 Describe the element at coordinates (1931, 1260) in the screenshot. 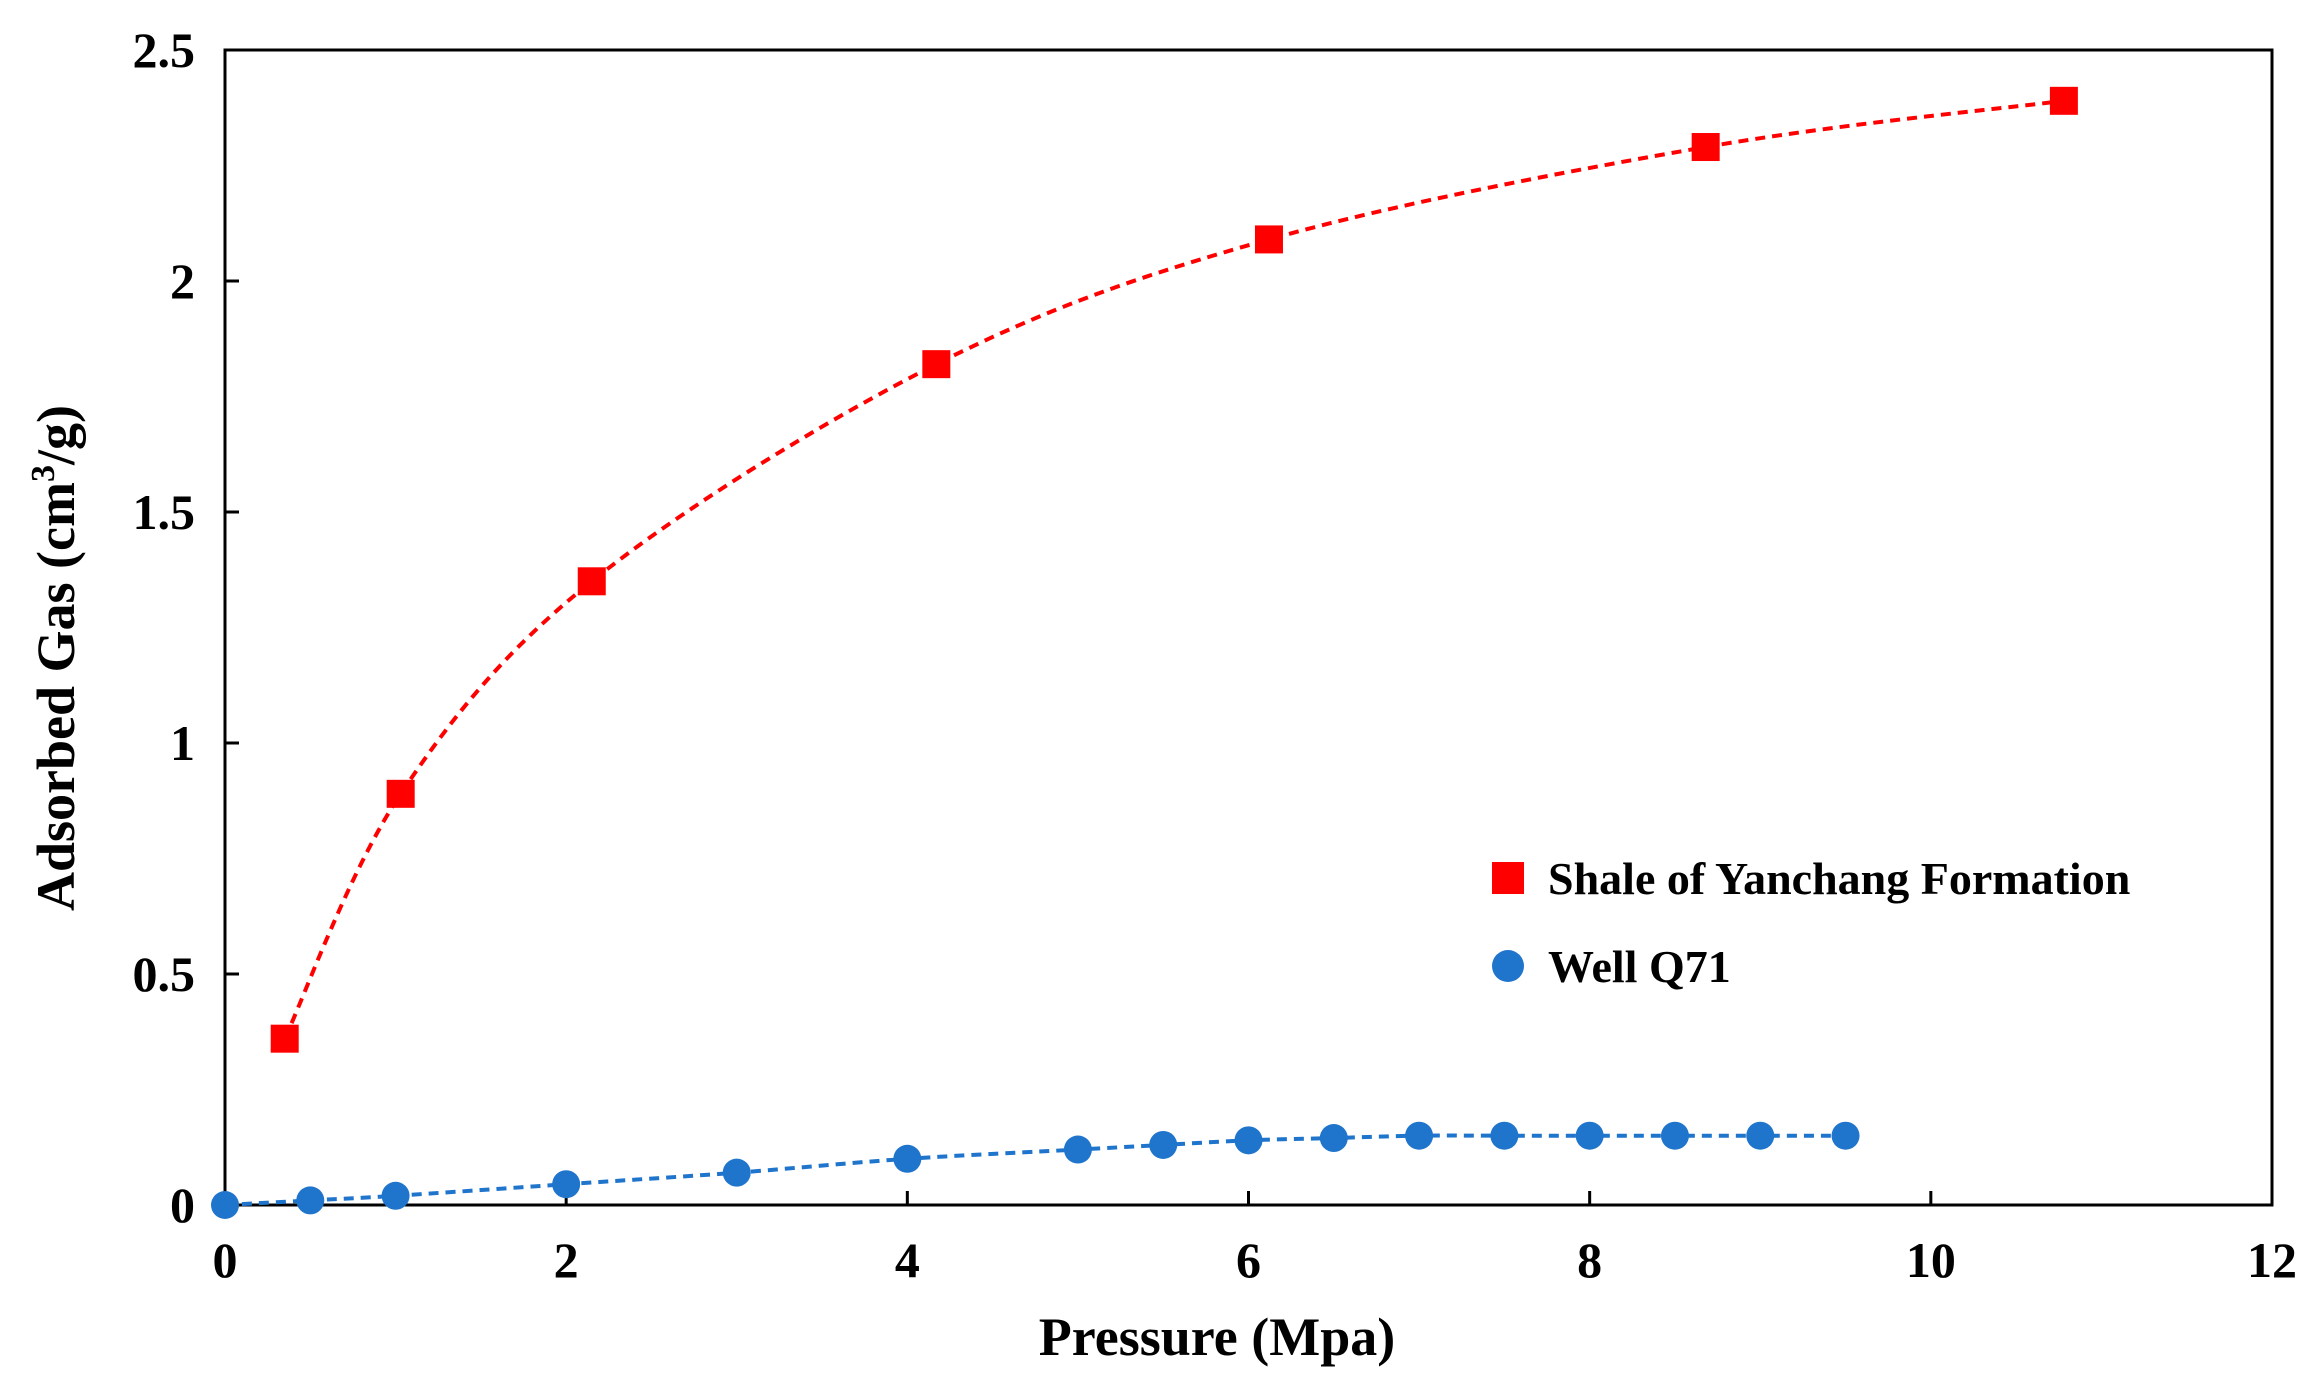

I see `x-tick-label: 10` at that location.